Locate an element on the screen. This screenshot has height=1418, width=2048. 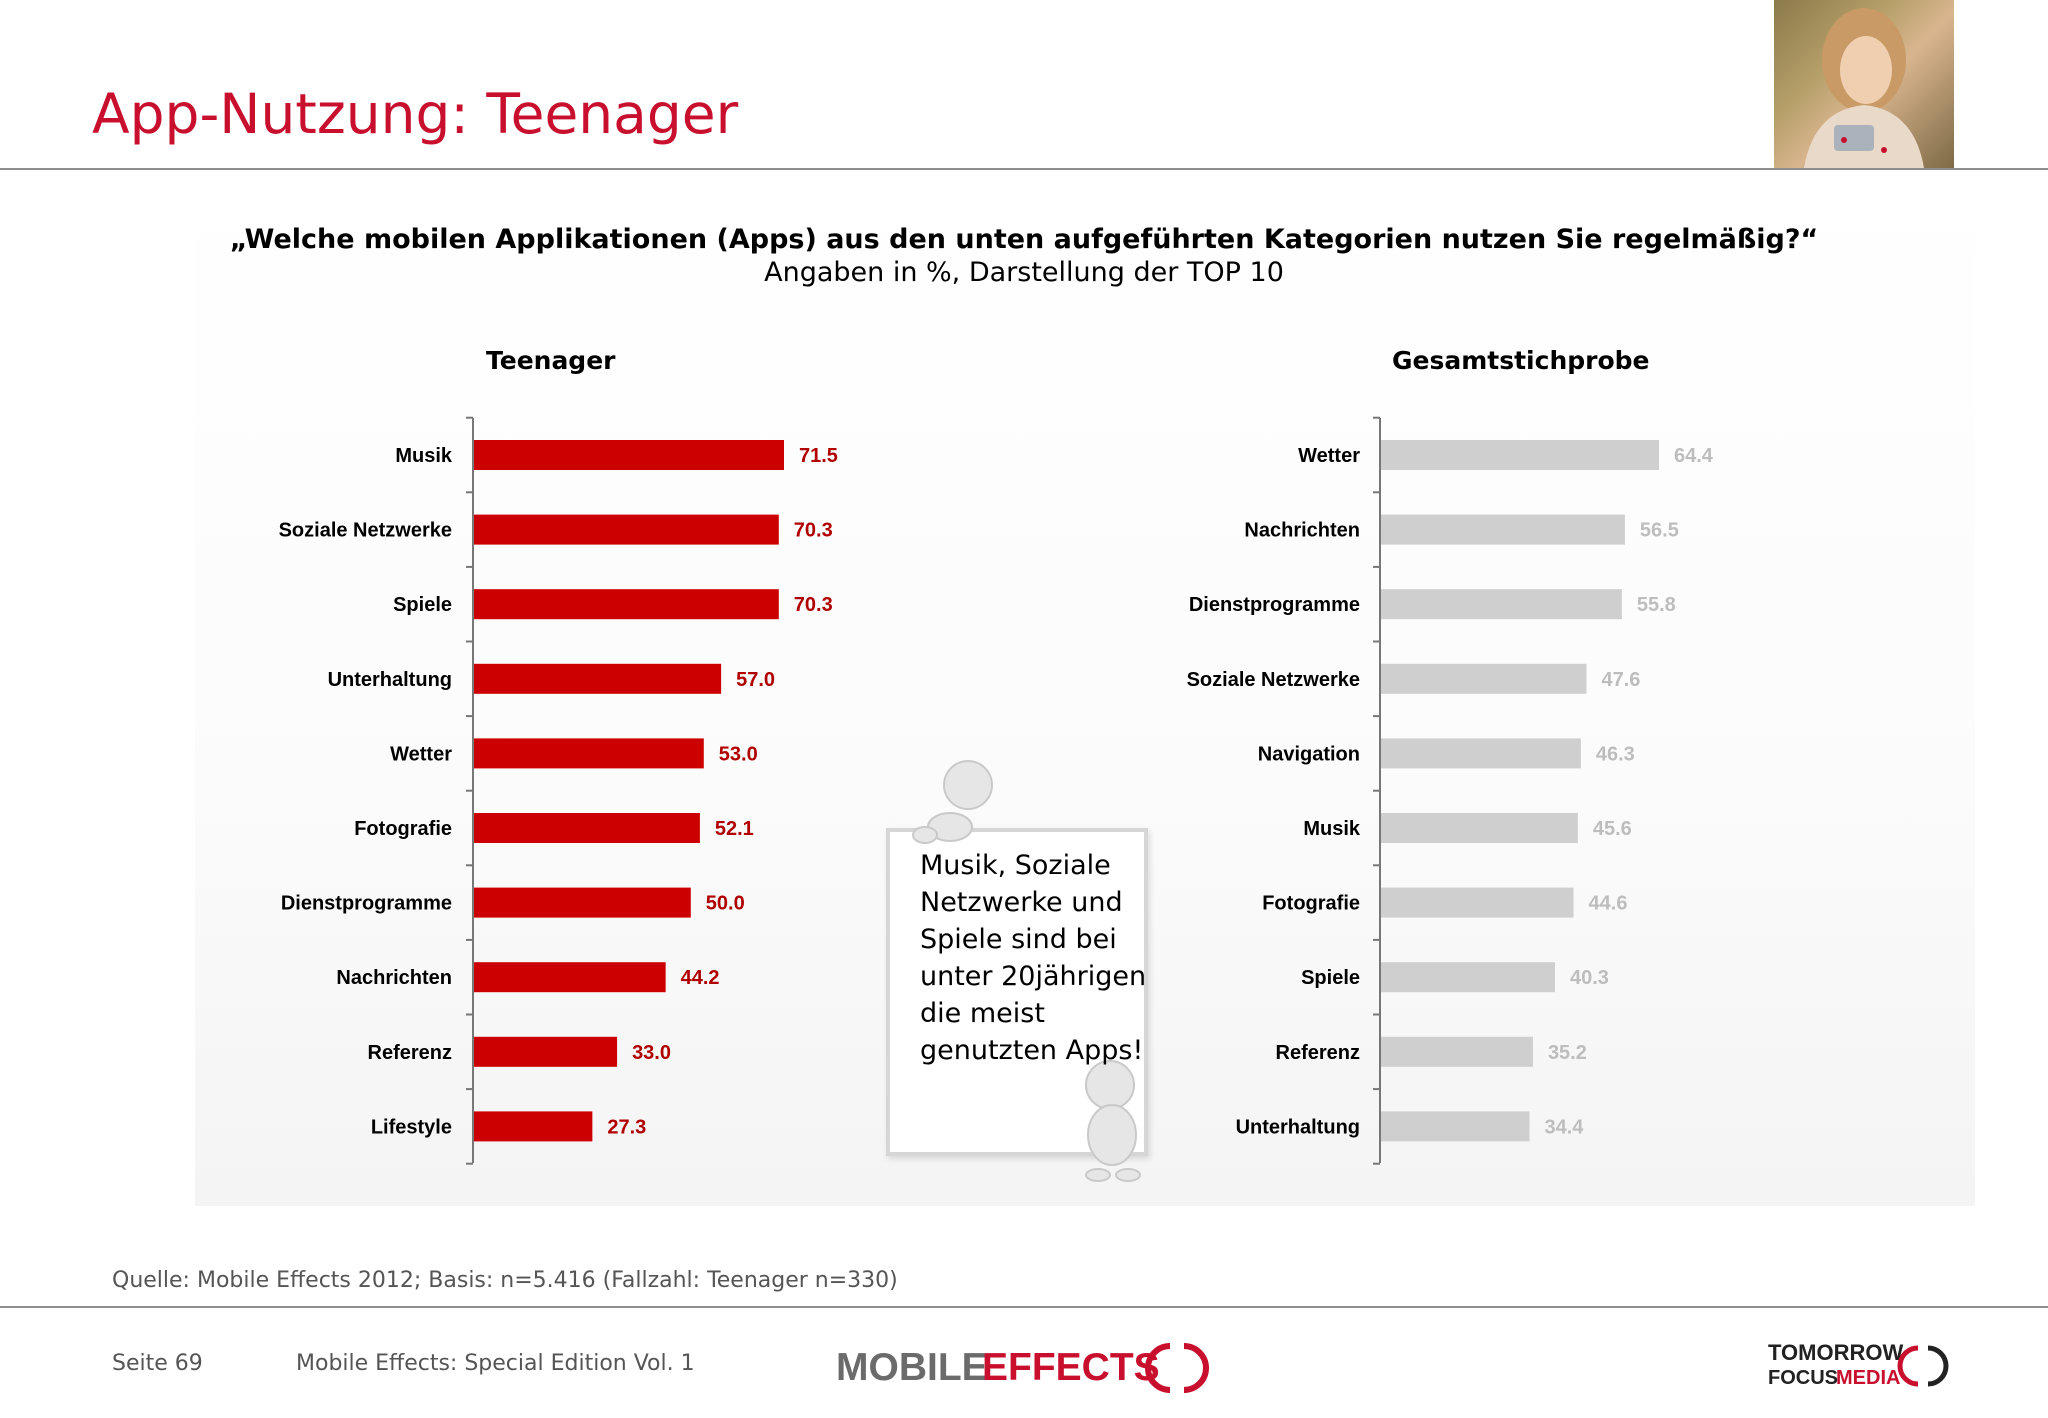
slide-title: App-Nutzung: Teenager is located at coordinates (415, 114).